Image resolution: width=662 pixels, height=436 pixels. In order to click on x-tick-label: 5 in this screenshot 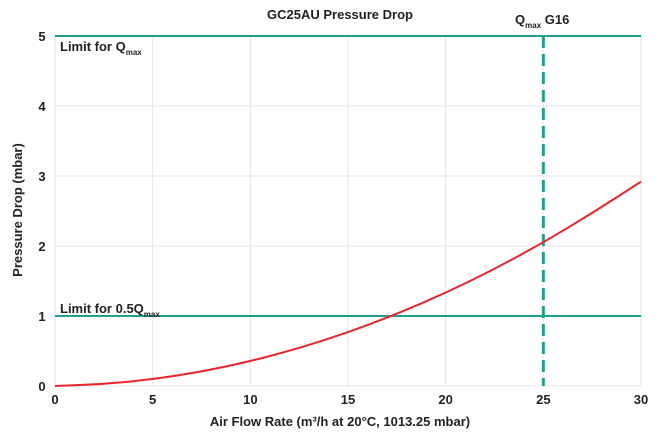, I will do `click(152, 399)`.